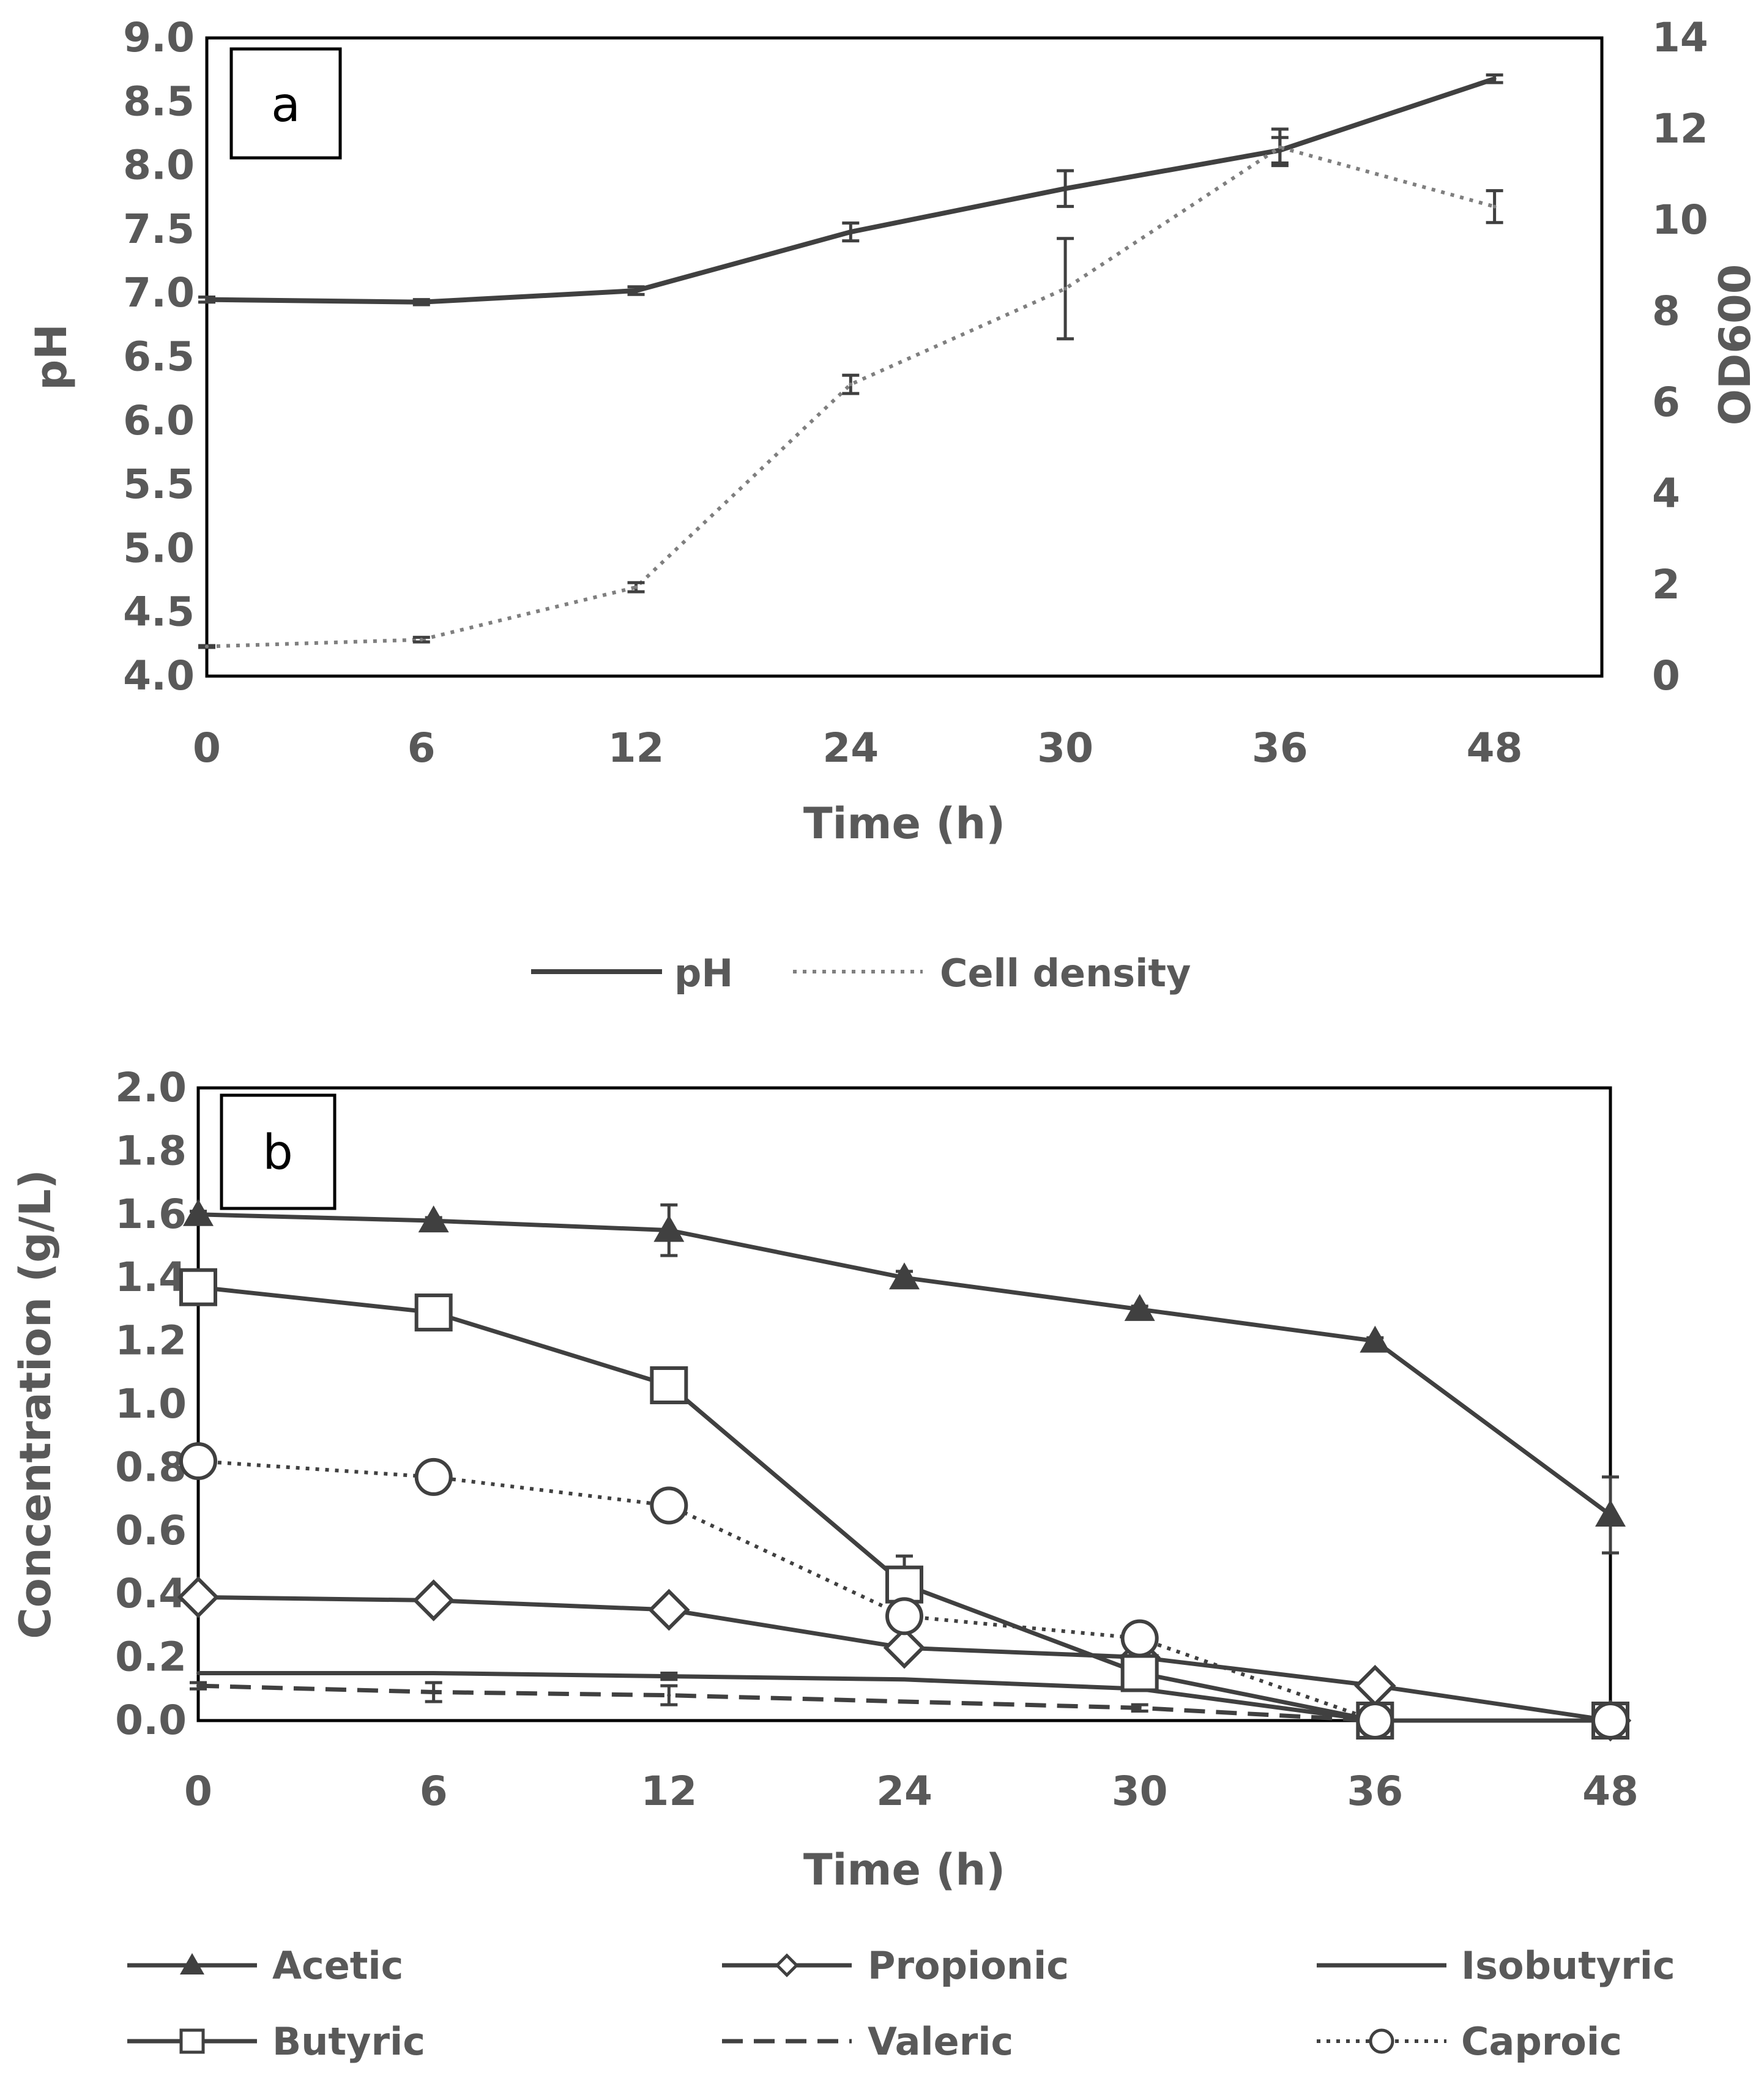 The image size is (1764, 2073). What do you see at coordinates (51, 357) in the screenshot?
I see `y-axis-title-a: pH` at bounding box center [51, 357].